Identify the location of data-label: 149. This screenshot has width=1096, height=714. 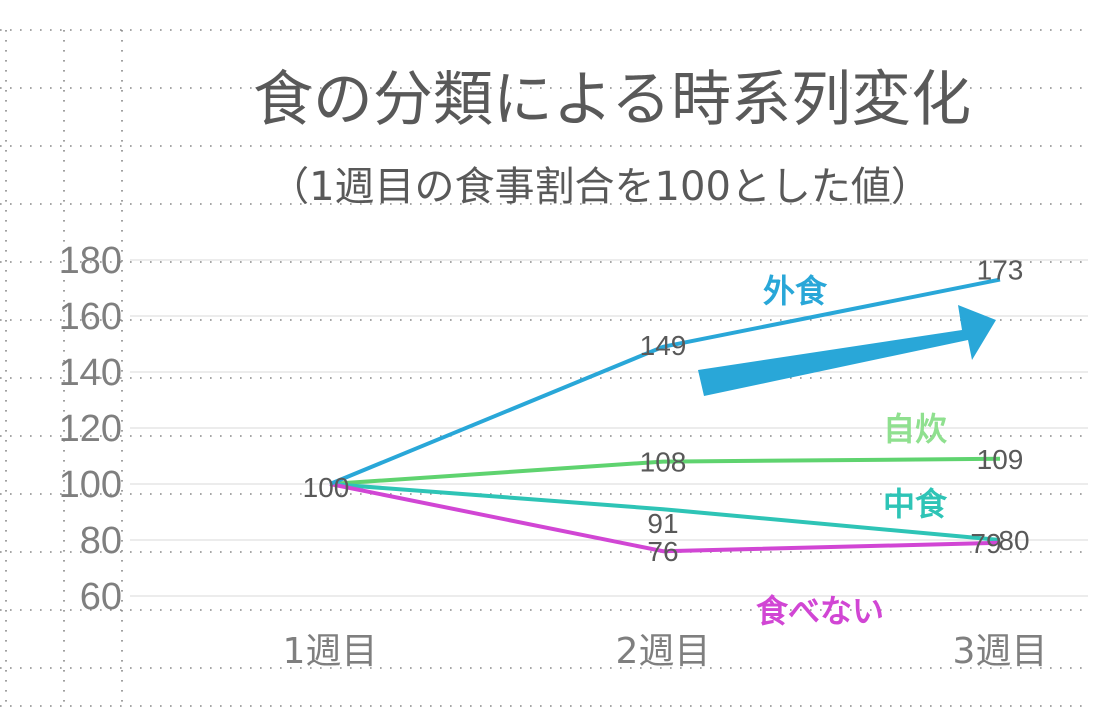
(663, 345).